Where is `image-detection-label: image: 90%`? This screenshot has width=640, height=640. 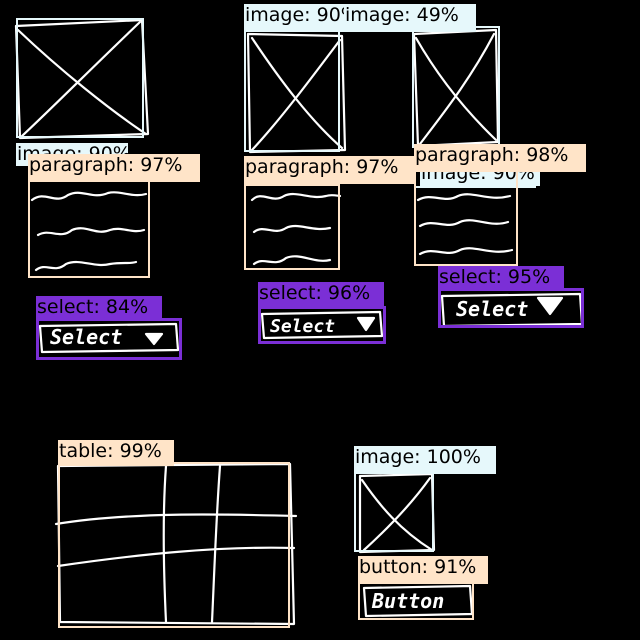 image-detection-label: image: 90% is located at coordinates (294, 18).